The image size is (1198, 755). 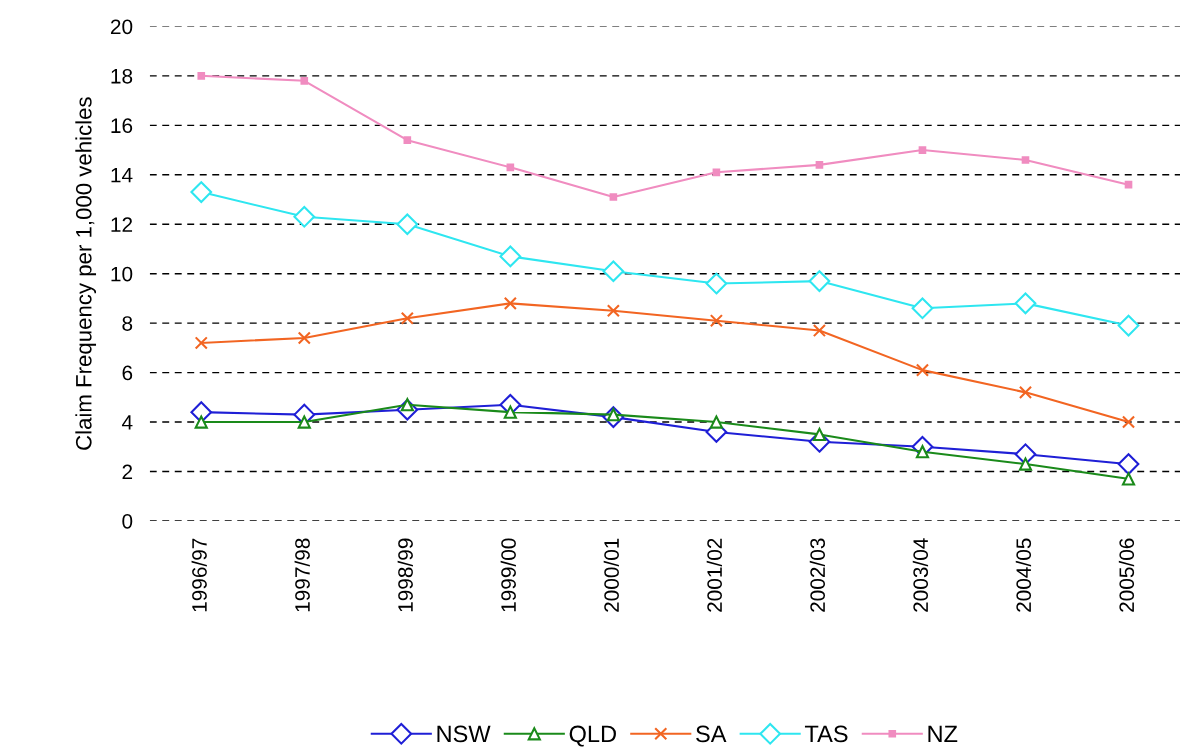 What do you see at coordinates (122, 274) in the screenshot?
I see `y-tick-label: 10` at bounding box center [122, 274].